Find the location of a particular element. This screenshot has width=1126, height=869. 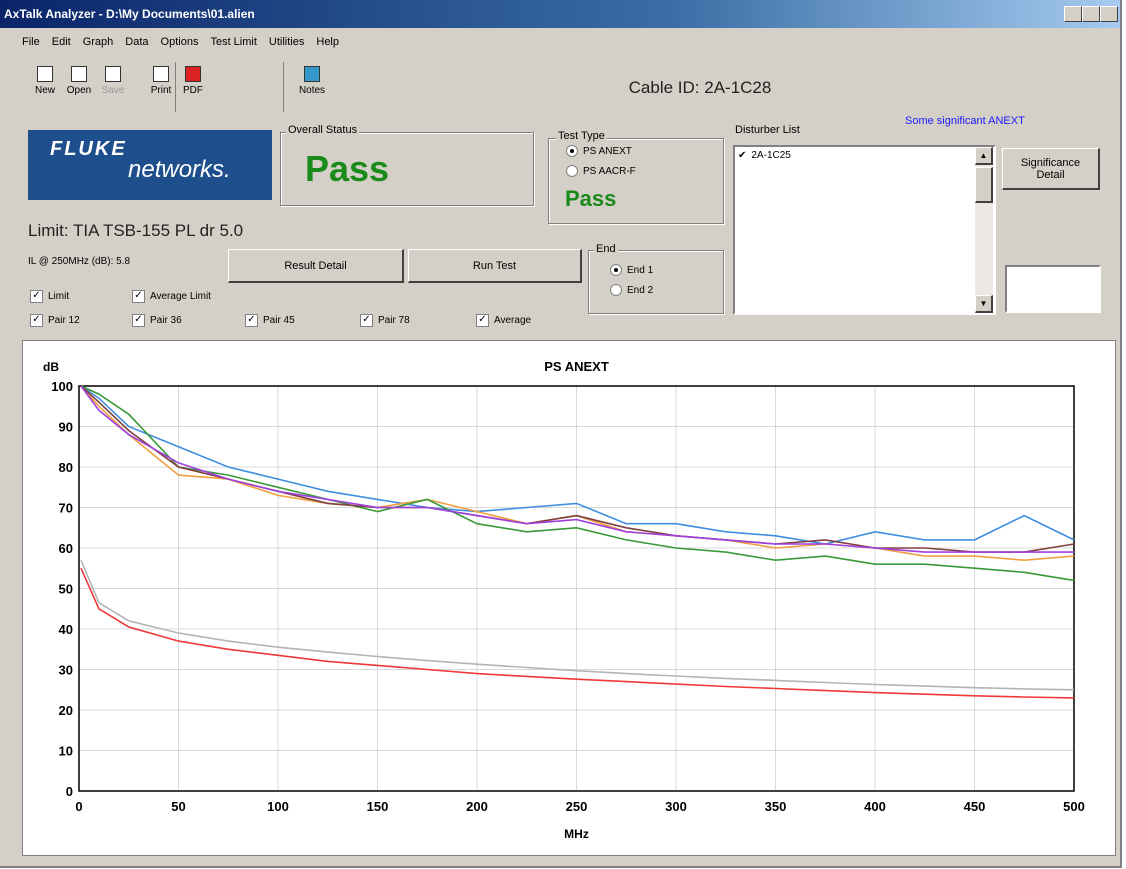

text-box is located at coordinates (1053, 289).